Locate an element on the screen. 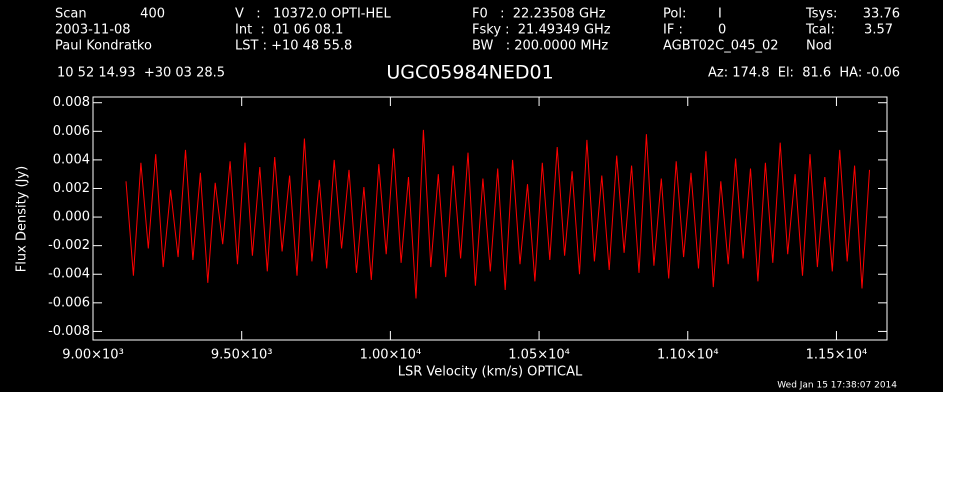 The width and height of the screenshot is (962, 490). header-text: Int : 01 06 08.1 is located at coordinates (289, 30).